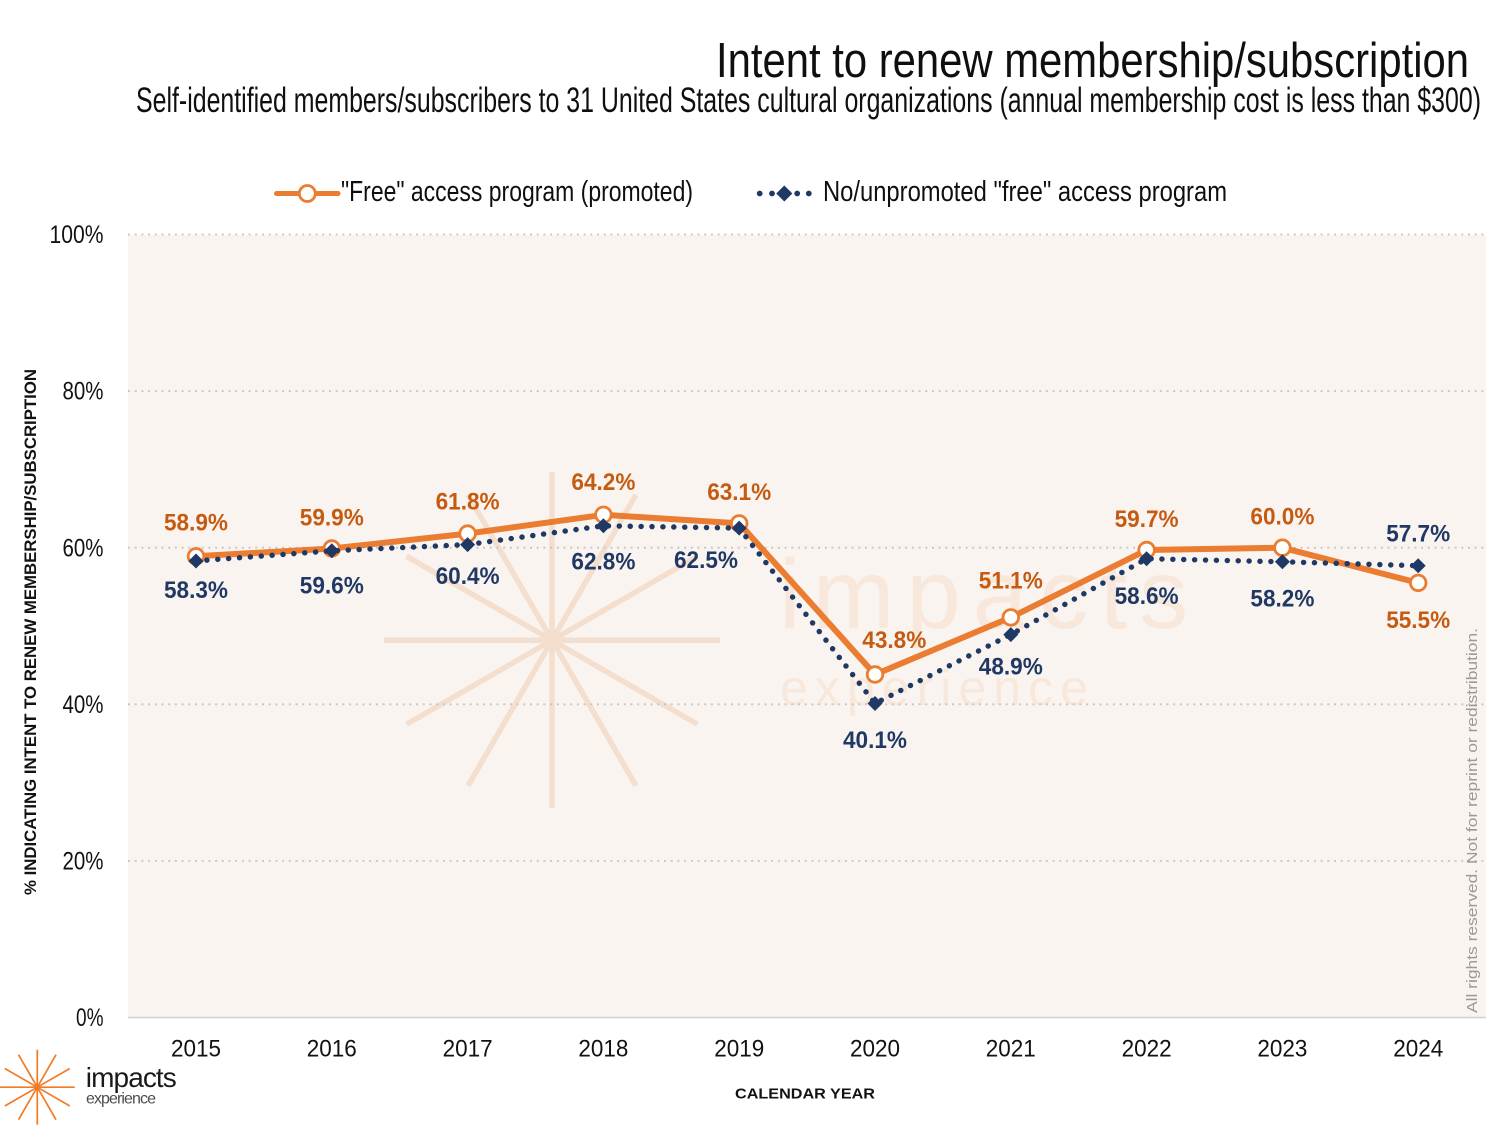 The image size is (1500, 1125). I want to click on svg-text: experience, so click(121, 1099).